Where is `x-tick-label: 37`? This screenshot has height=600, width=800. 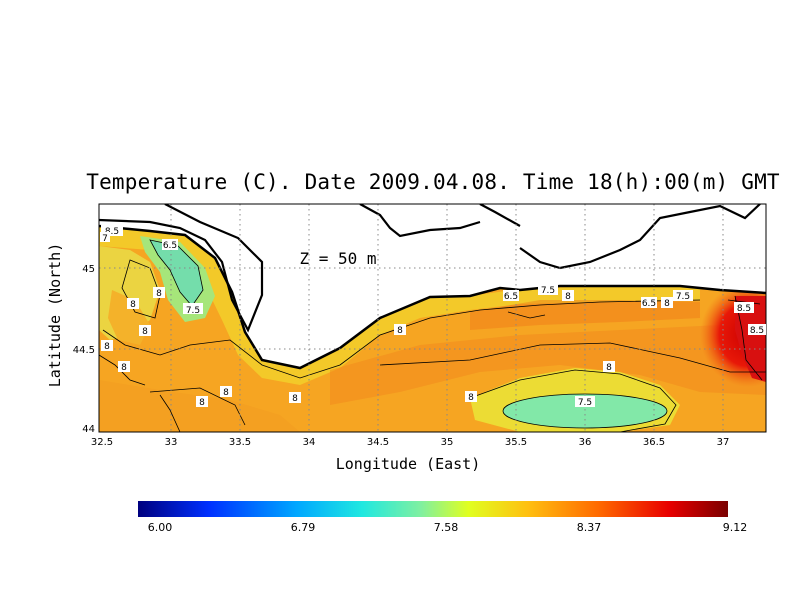 x-tick-label: 37 is located at coordinates (723, 442).